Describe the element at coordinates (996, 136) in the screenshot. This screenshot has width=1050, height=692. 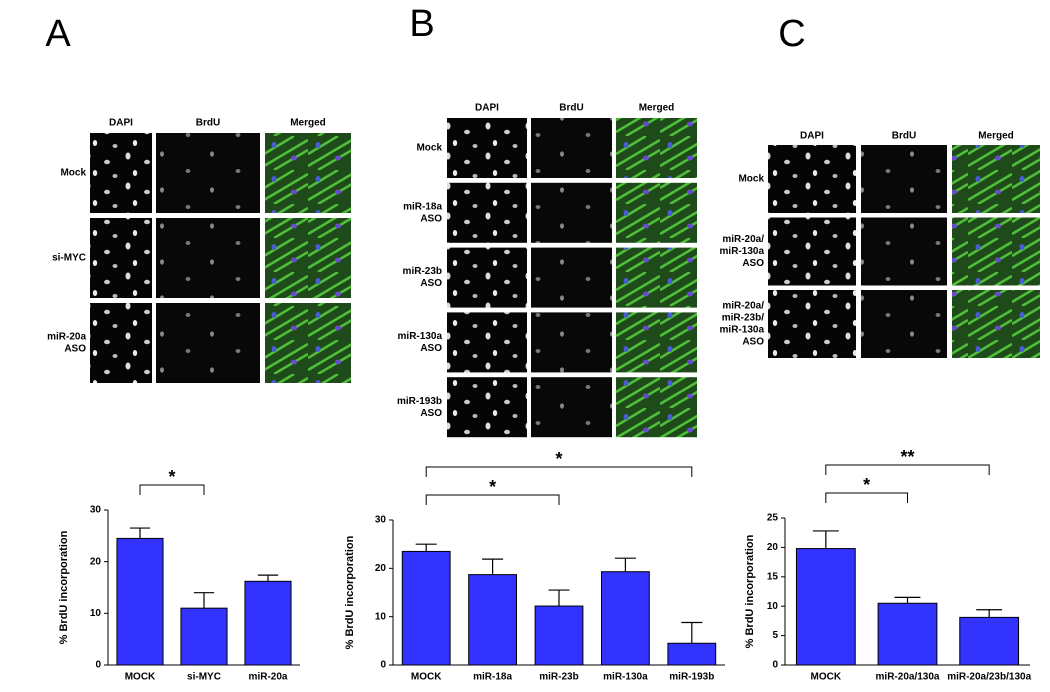
I see `column-header: Merged` at that location.